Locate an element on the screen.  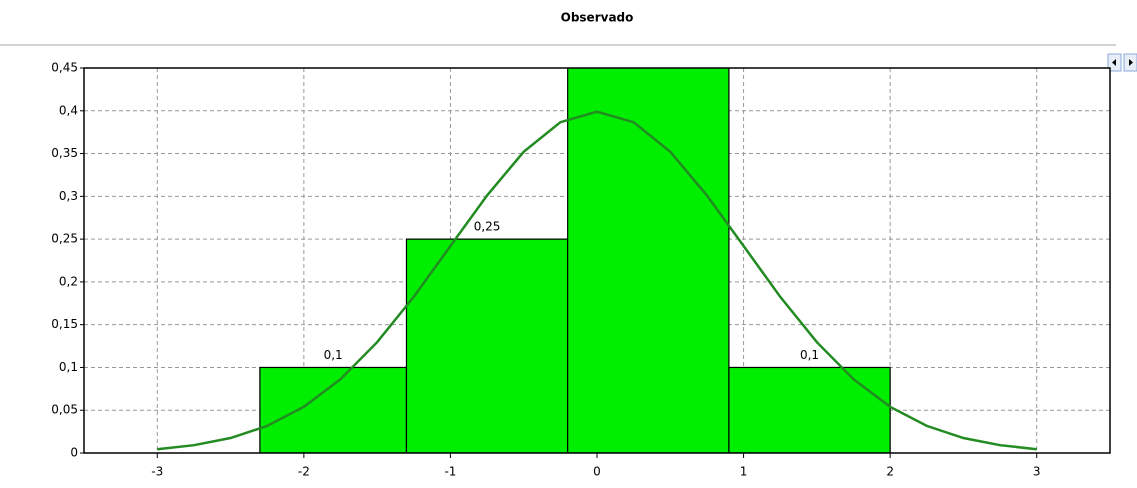
y-tick-label: 0,3 is located at coordinates (68, 196).